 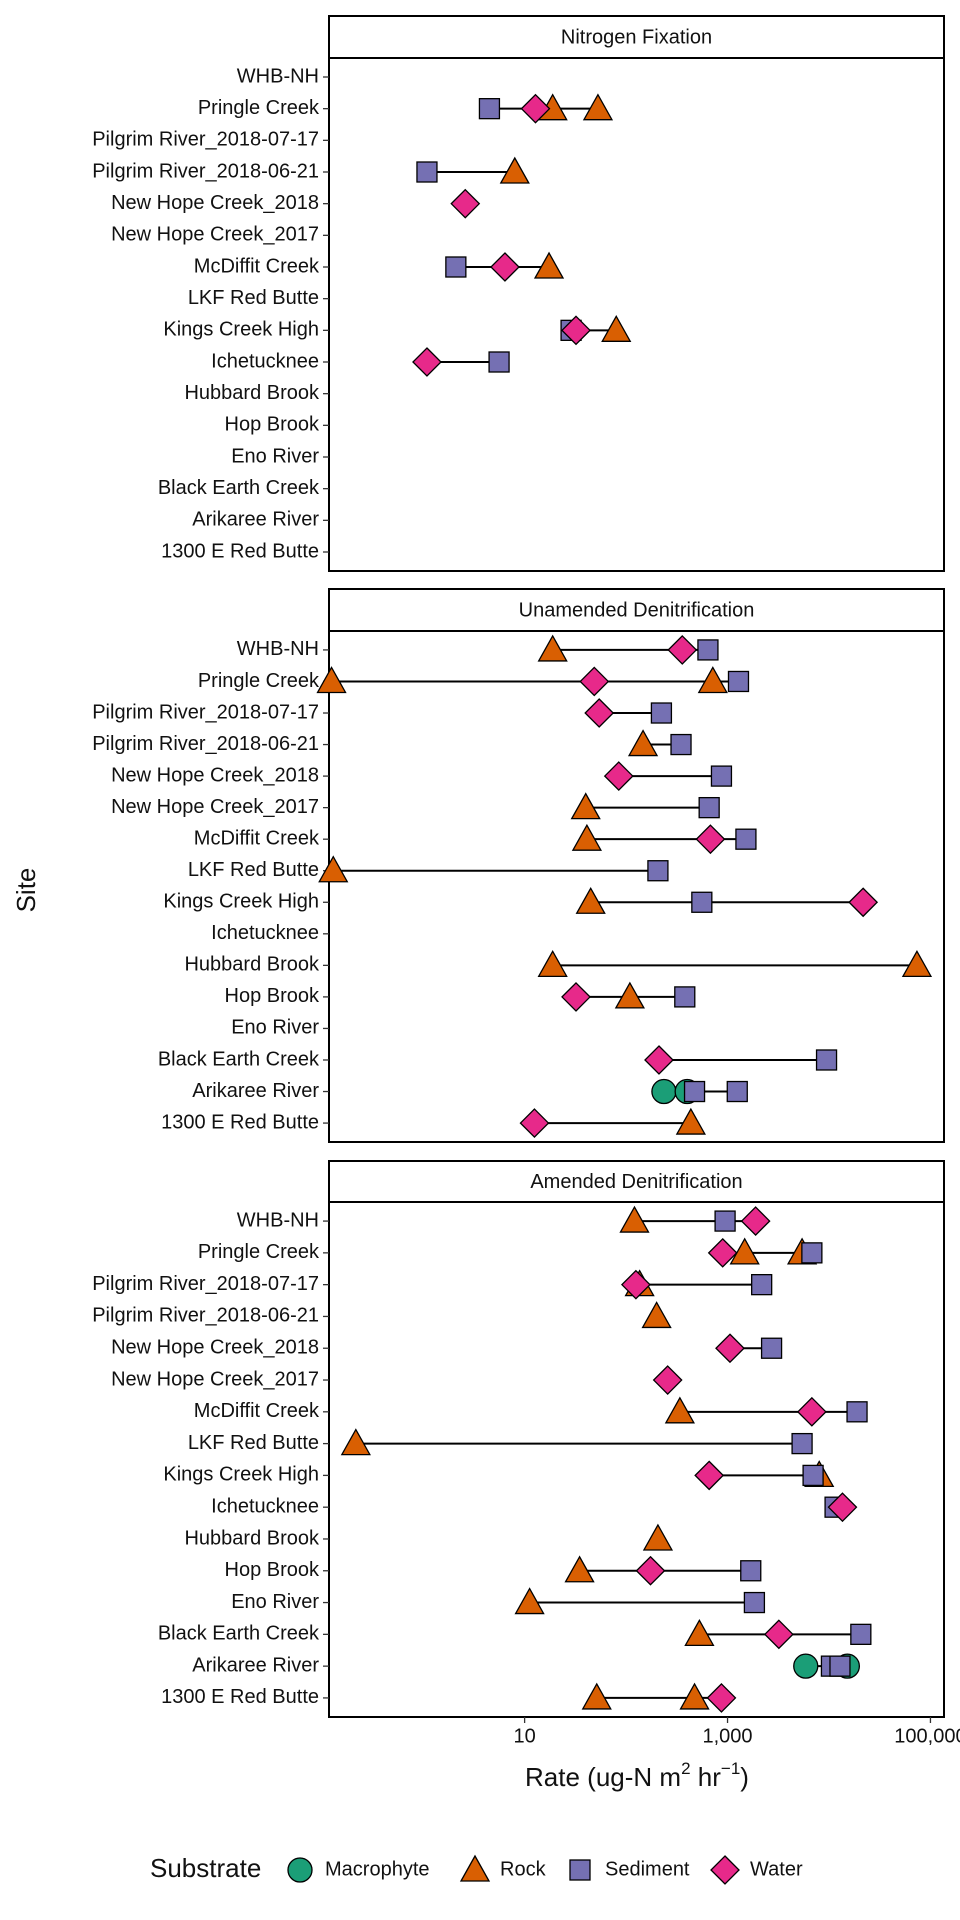 What do you see at coordinates (524, 1736) in the screenshot?
I see `x-tick-label: 10` at bounding box center [524, 1736].